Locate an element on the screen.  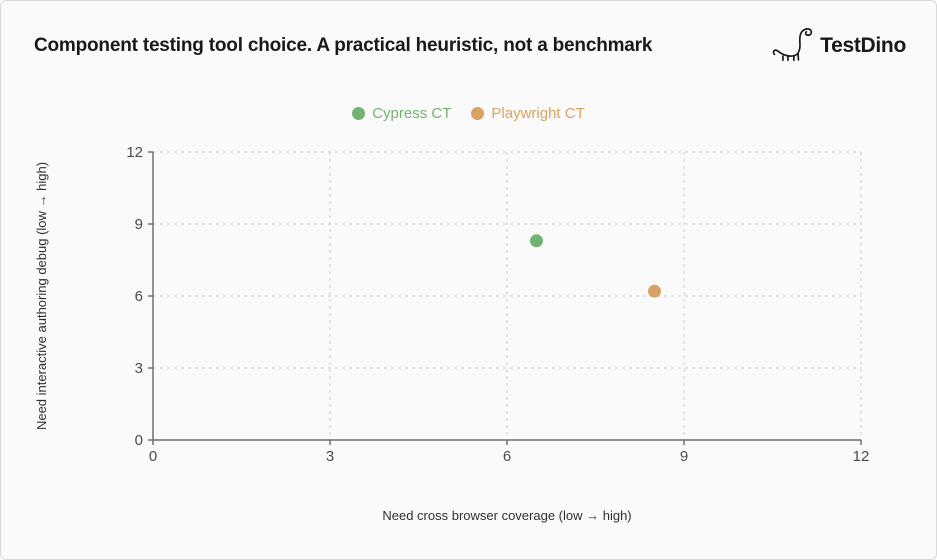
y-tick-label: 9 is located at coordinates (139, 224).